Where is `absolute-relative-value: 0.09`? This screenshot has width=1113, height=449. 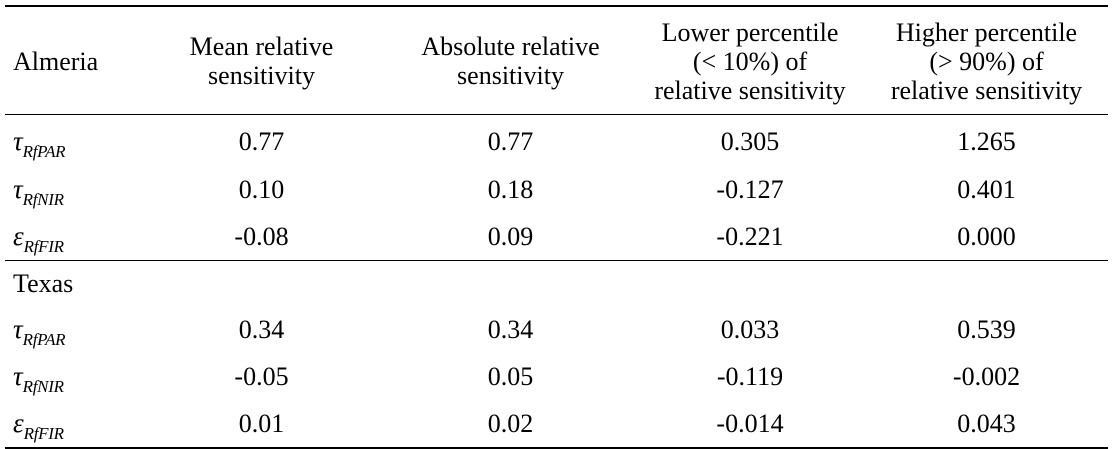
absolute-relative-value: 0.09 is located at coordinates (510, 236).